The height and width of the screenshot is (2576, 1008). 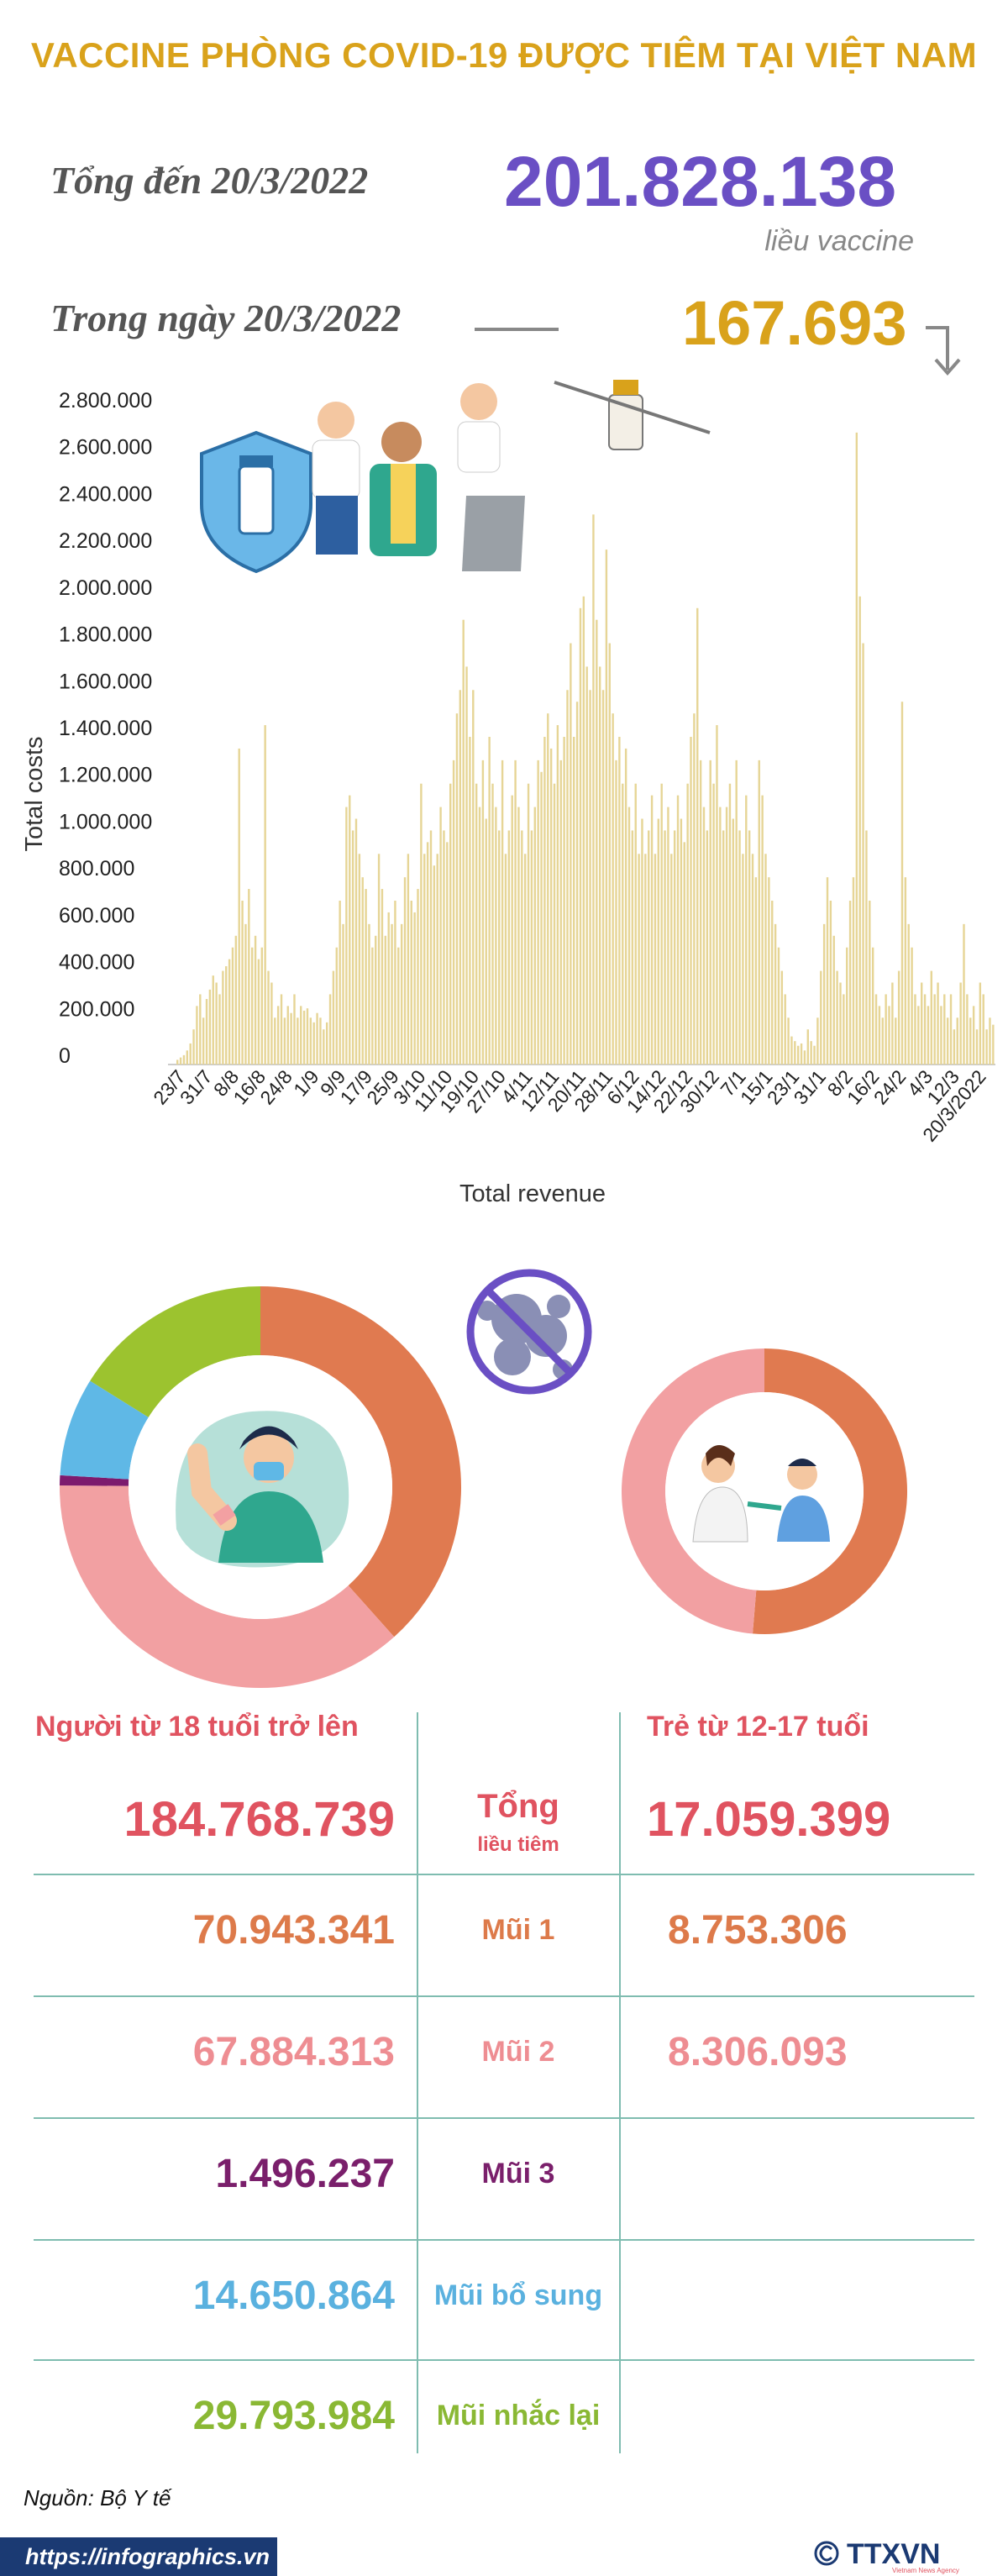 I want to click on adult-dose1-value: 70.943.341, so click(x=293, y=1930).